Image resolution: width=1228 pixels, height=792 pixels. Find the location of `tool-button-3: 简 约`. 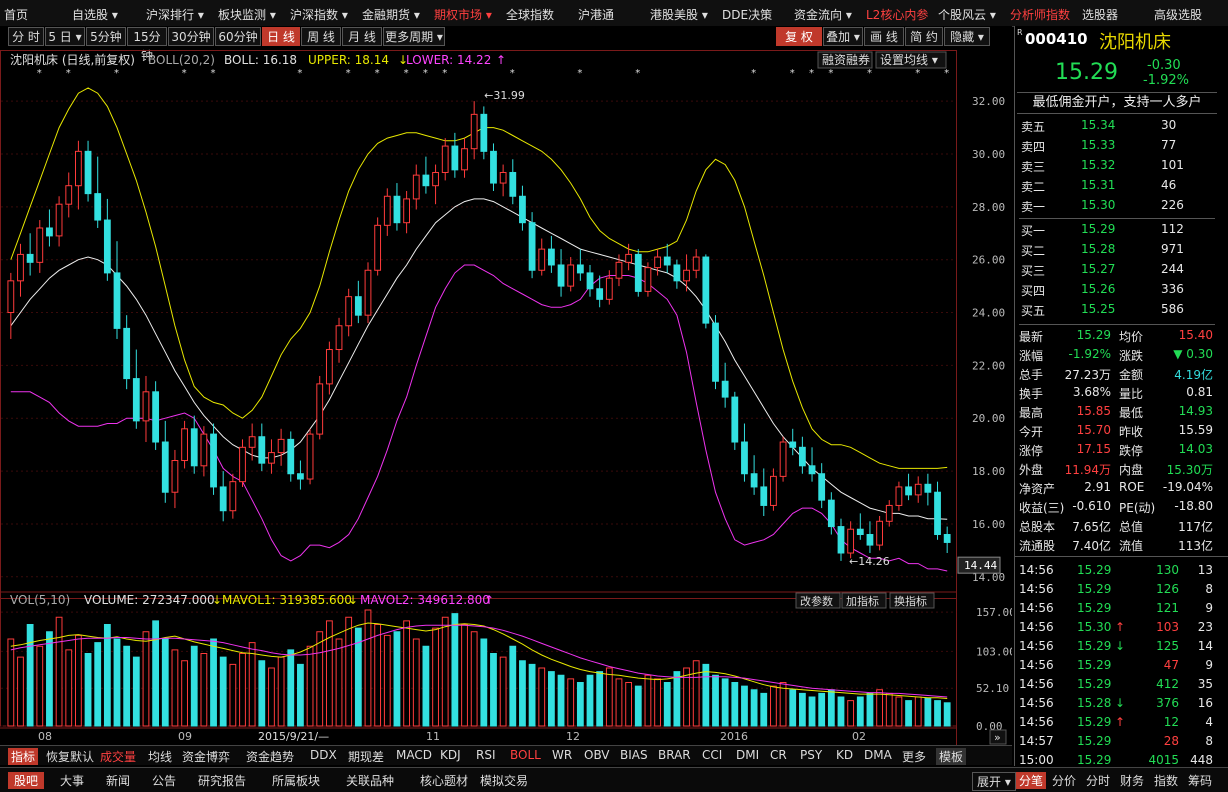

tool-button-3: 简 约 is located at coordinates (924, 36).